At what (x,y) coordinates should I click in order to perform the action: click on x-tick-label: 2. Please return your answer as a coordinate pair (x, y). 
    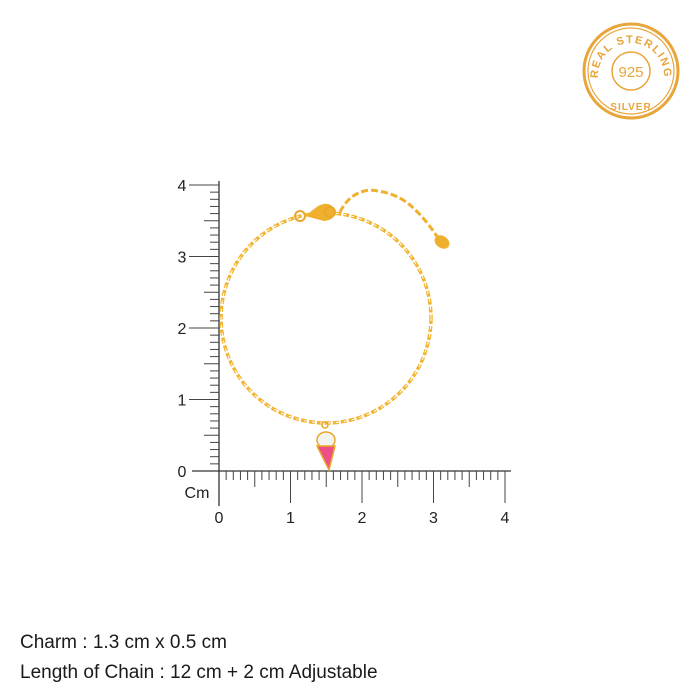
    Looking at the image, I should click on (362, 518).